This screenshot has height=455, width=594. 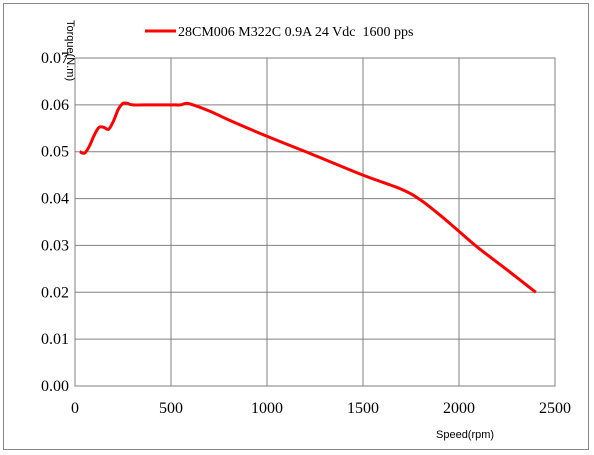 What do you see at coordinates (55, 152) in the screenshot?
I see `y-tick-label: 0.05` at bounding box center [55, 152].